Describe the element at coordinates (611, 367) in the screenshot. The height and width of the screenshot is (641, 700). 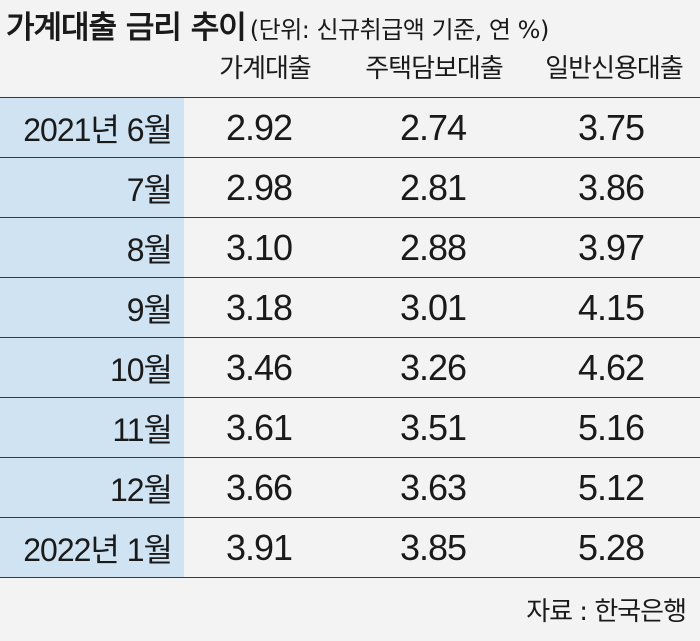
I see `value-cell: 4.62` at that location.